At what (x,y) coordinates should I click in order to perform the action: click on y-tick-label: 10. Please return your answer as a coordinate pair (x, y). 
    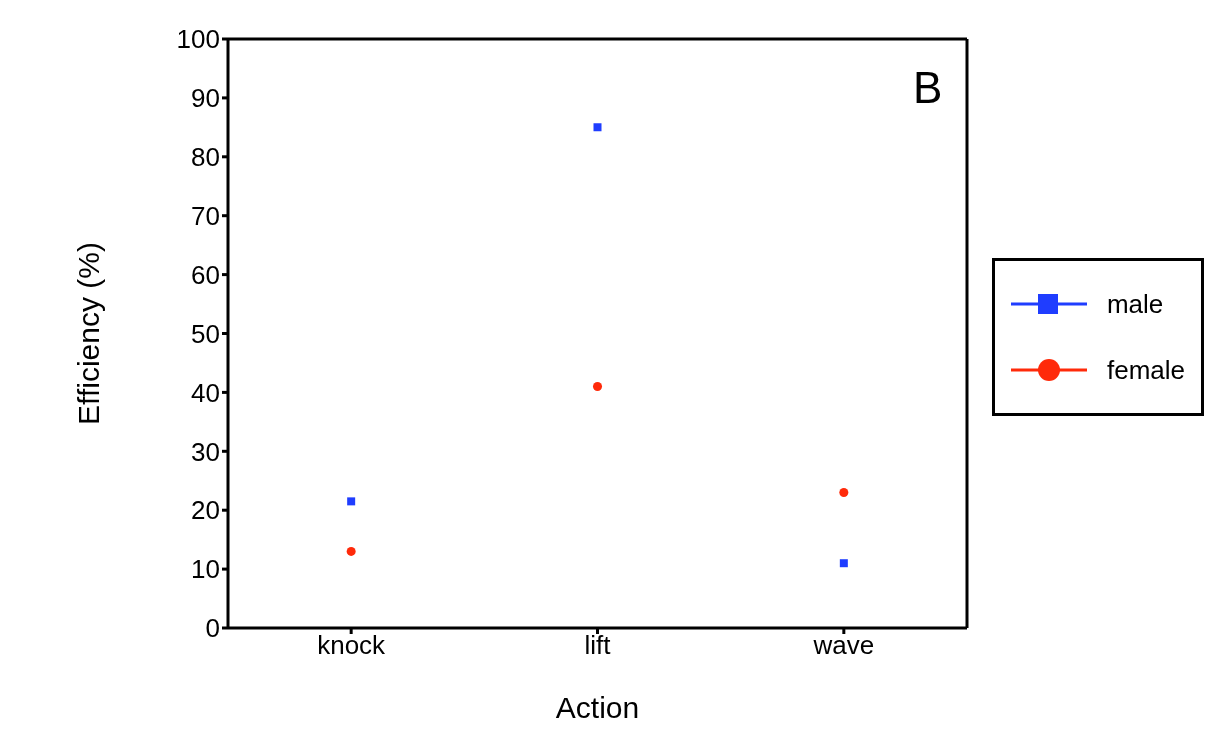
    Looking at the image, I should click on (205, 569).